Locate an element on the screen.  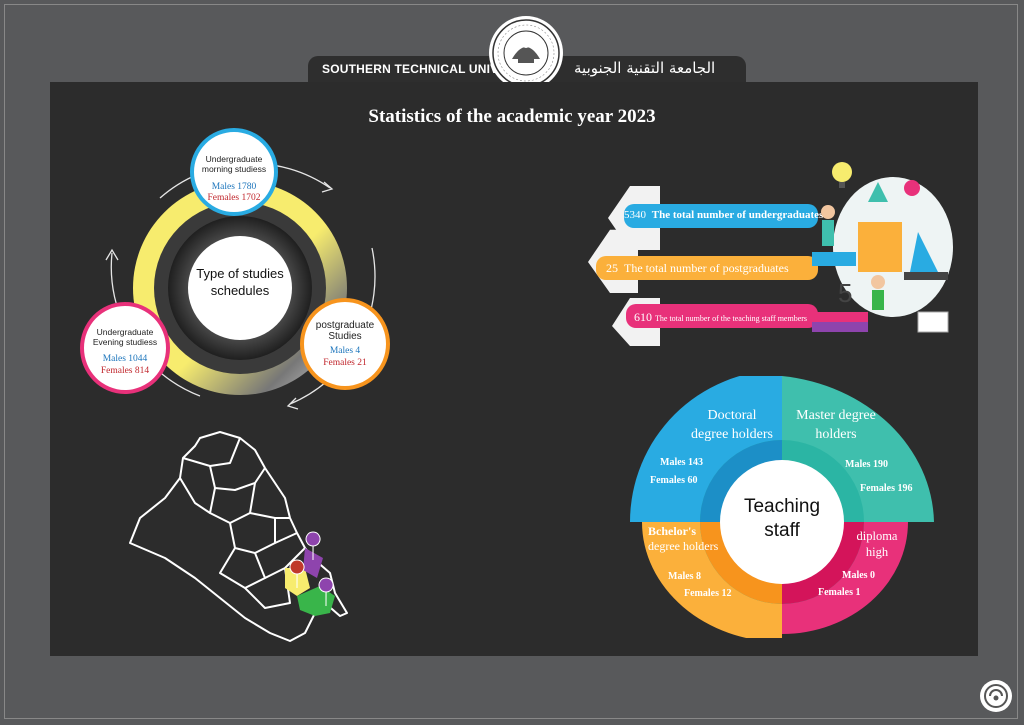
bachelor-label-line1: Bchelor's is located at coordinates (672, 531).